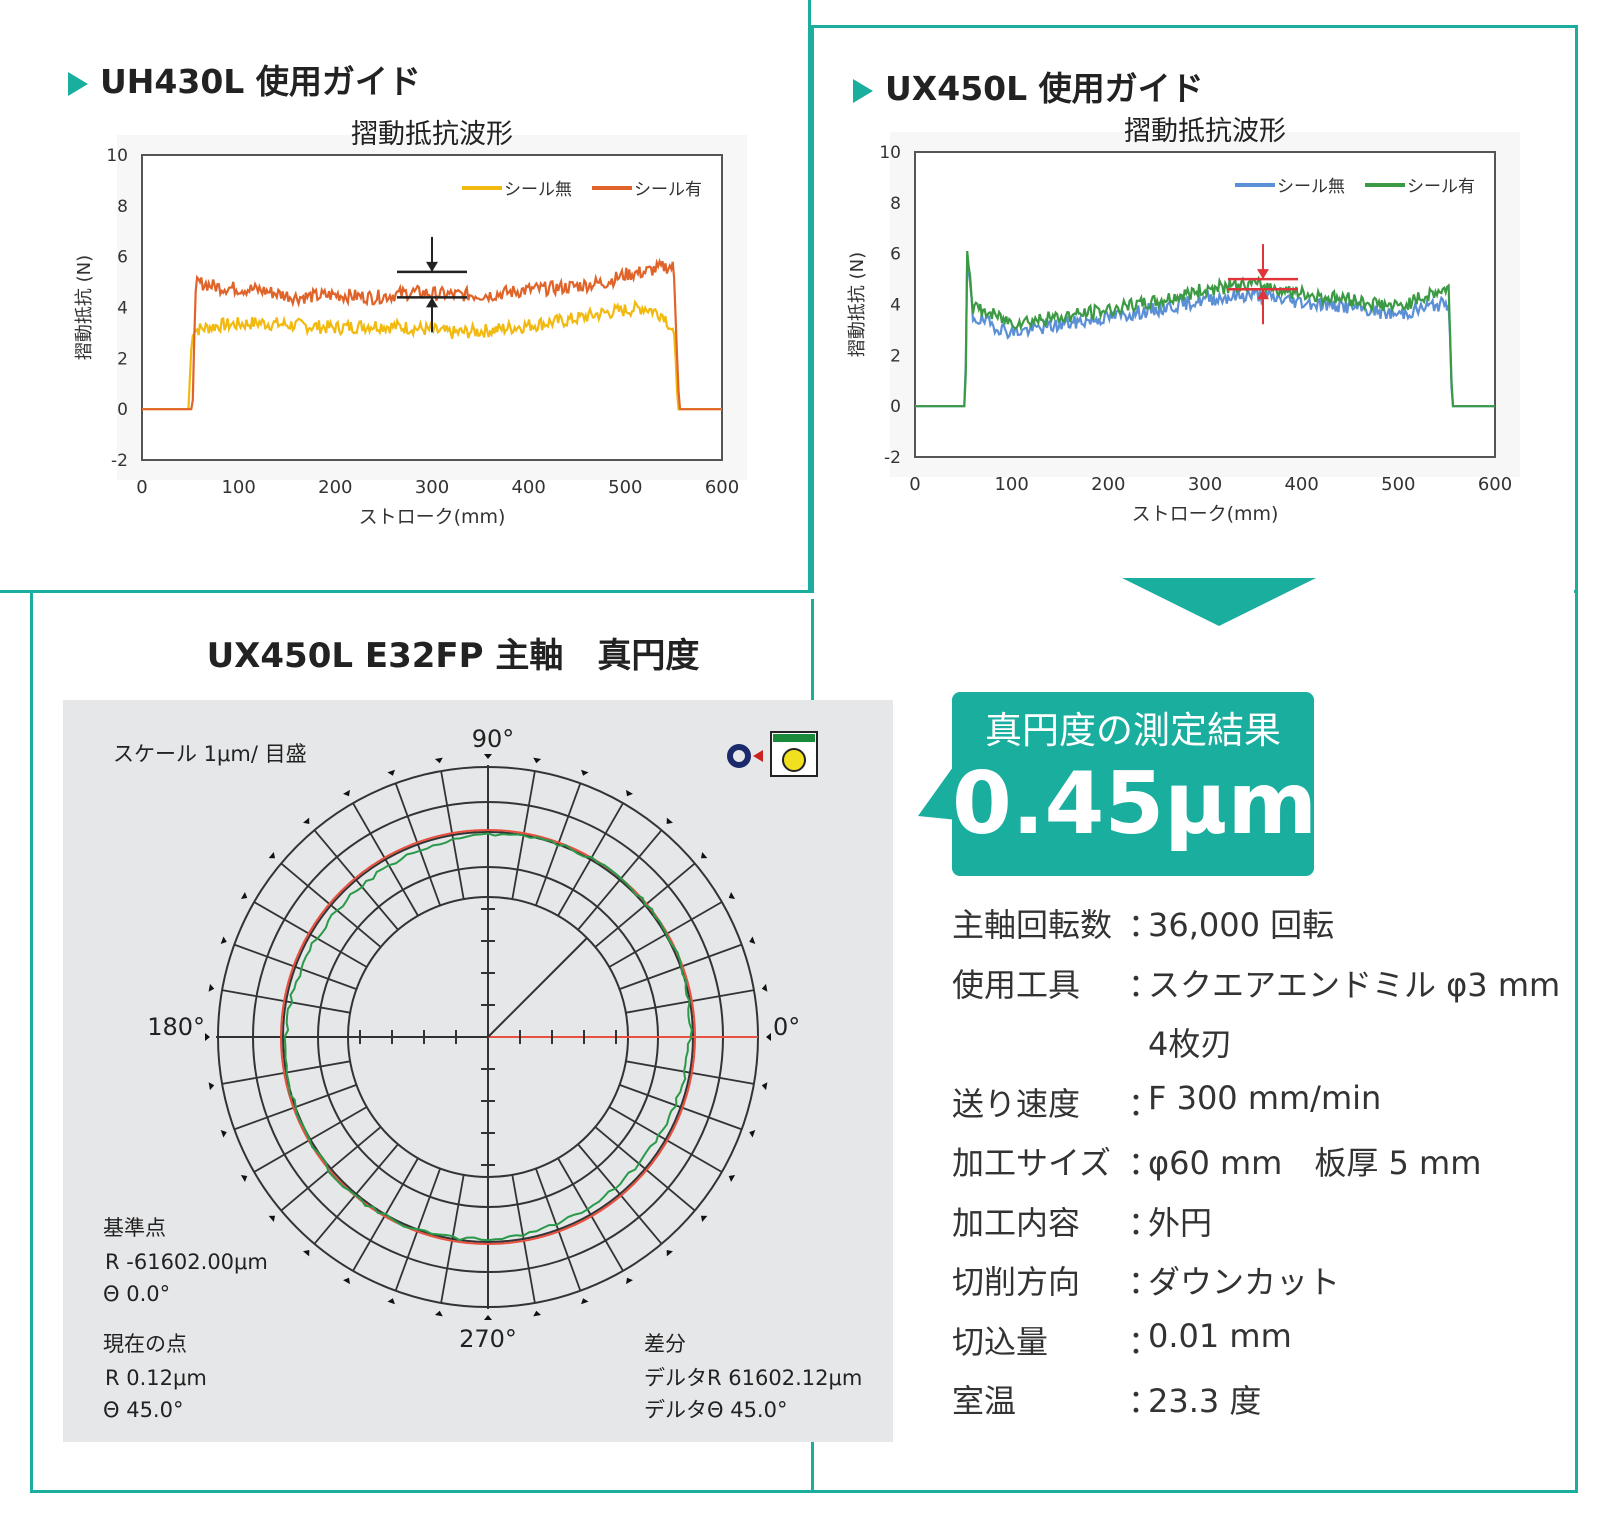  I want to click on spec-key: 主軸回転数, so click(1032, 925).